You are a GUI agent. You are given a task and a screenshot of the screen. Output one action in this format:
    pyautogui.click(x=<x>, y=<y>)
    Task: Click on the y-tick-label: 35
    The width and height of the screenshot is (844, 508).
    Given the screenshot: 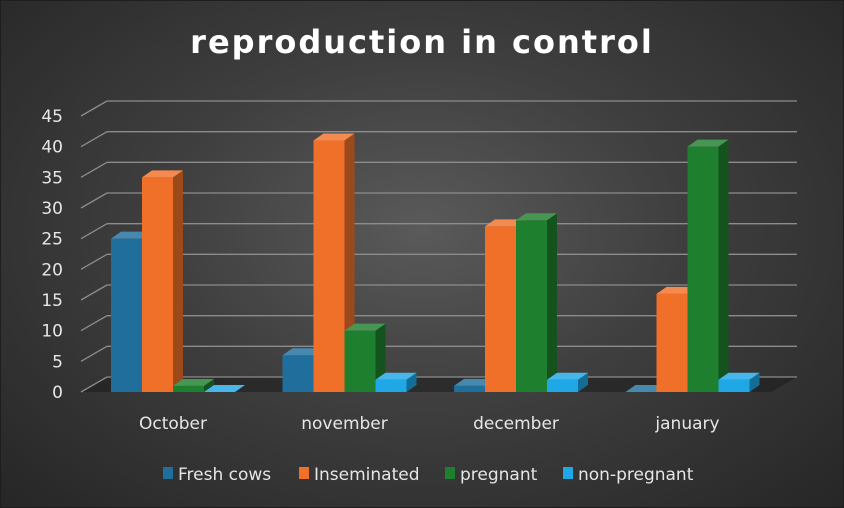 What is the action you would take?
    pyautogui.click(x=52, y=178)
    